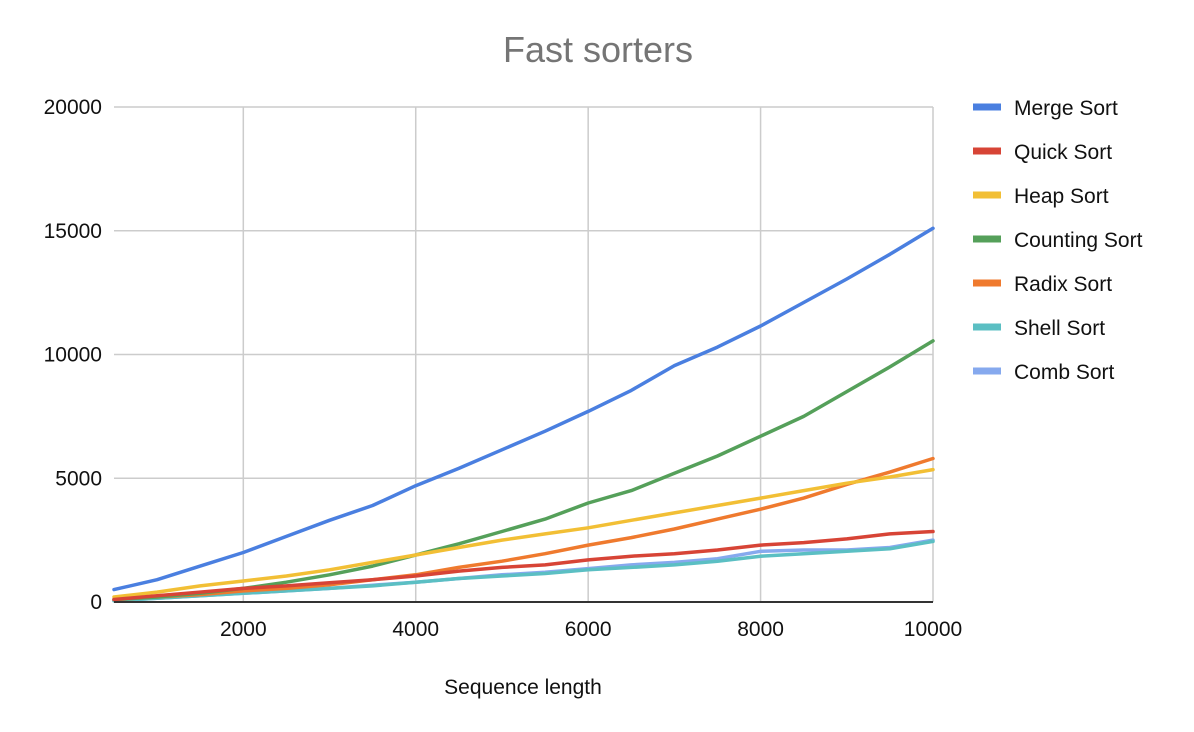 This screenshot has height=732, width=1194. Describe the element at coordinates (415, 629) in the screenshot. I see `x-tick-label: 4000` at that location.